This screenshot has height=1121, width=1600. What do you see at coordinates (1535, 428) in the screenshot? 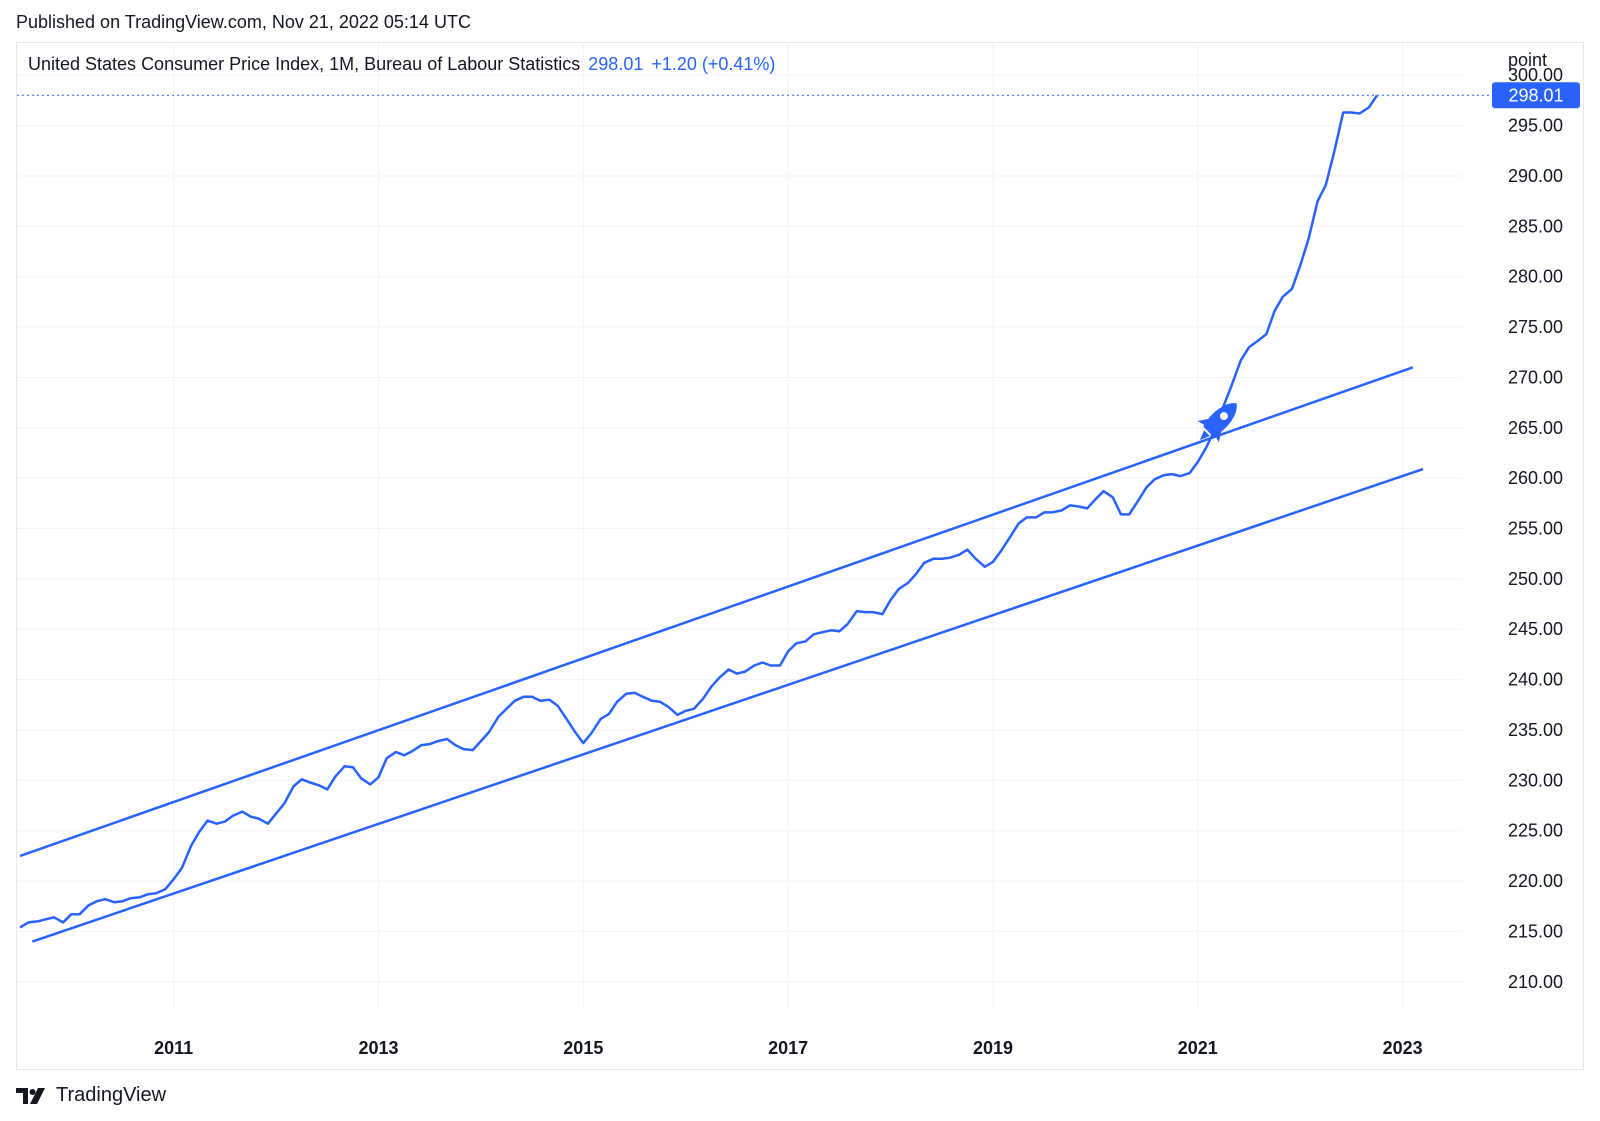
I see `y-tick-label: 265.00` at bounding box center [1535, 428].